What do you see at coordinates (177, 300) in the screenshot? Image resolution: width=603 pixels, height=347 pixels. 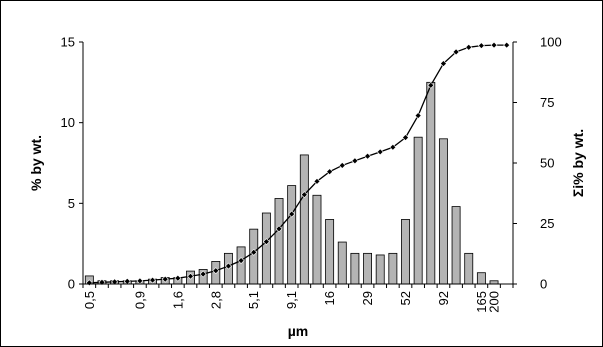 I see `x-tick-label-2: 1,6` at bounding box center [177, 300].